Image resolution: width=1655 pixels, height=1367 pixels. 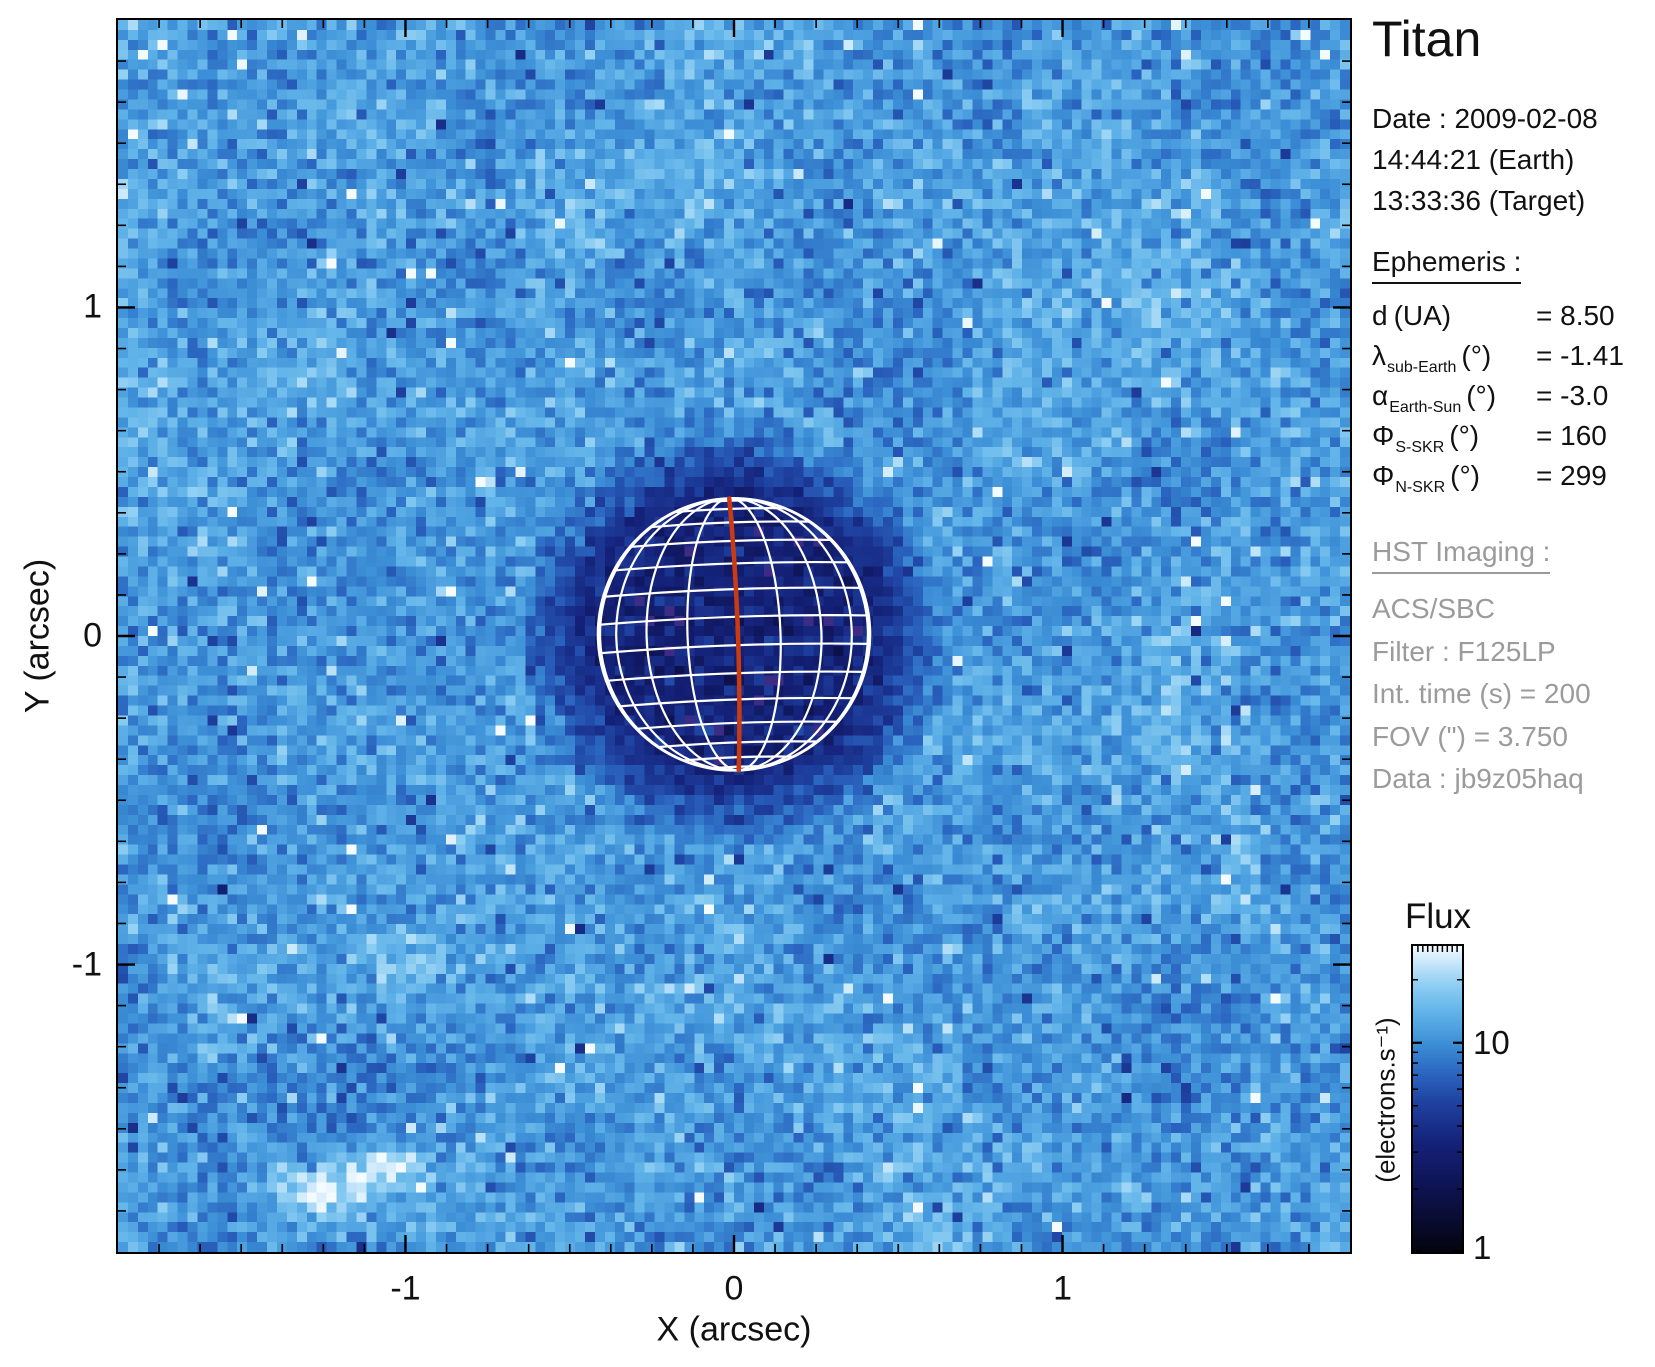 I want to click on time-target: 13:33:36 (Target), so click(x=1479, y=200).